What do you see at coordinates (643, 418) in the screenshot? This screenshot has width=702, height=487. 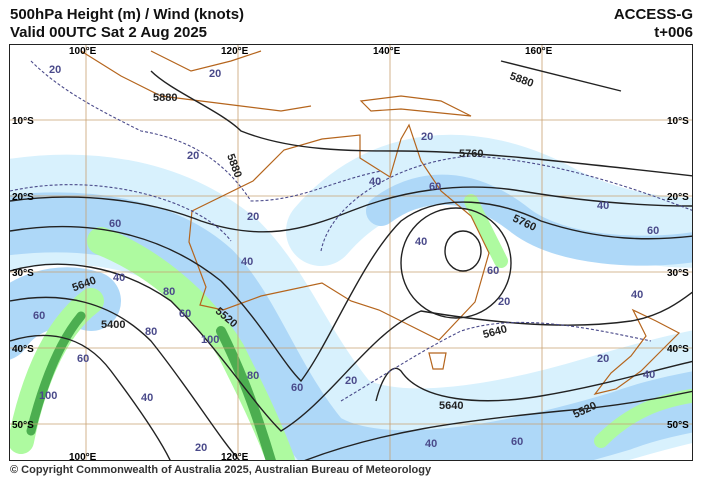 I see `jet-band-80-south` at bounding box center [643, 418].